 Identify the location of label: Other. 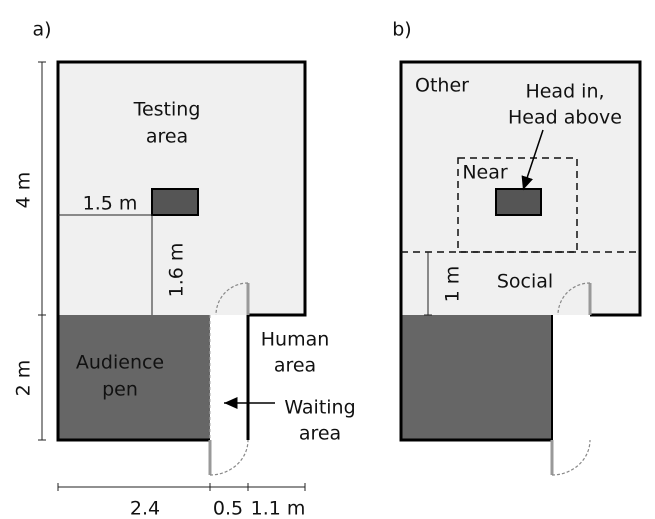
(442, 86).